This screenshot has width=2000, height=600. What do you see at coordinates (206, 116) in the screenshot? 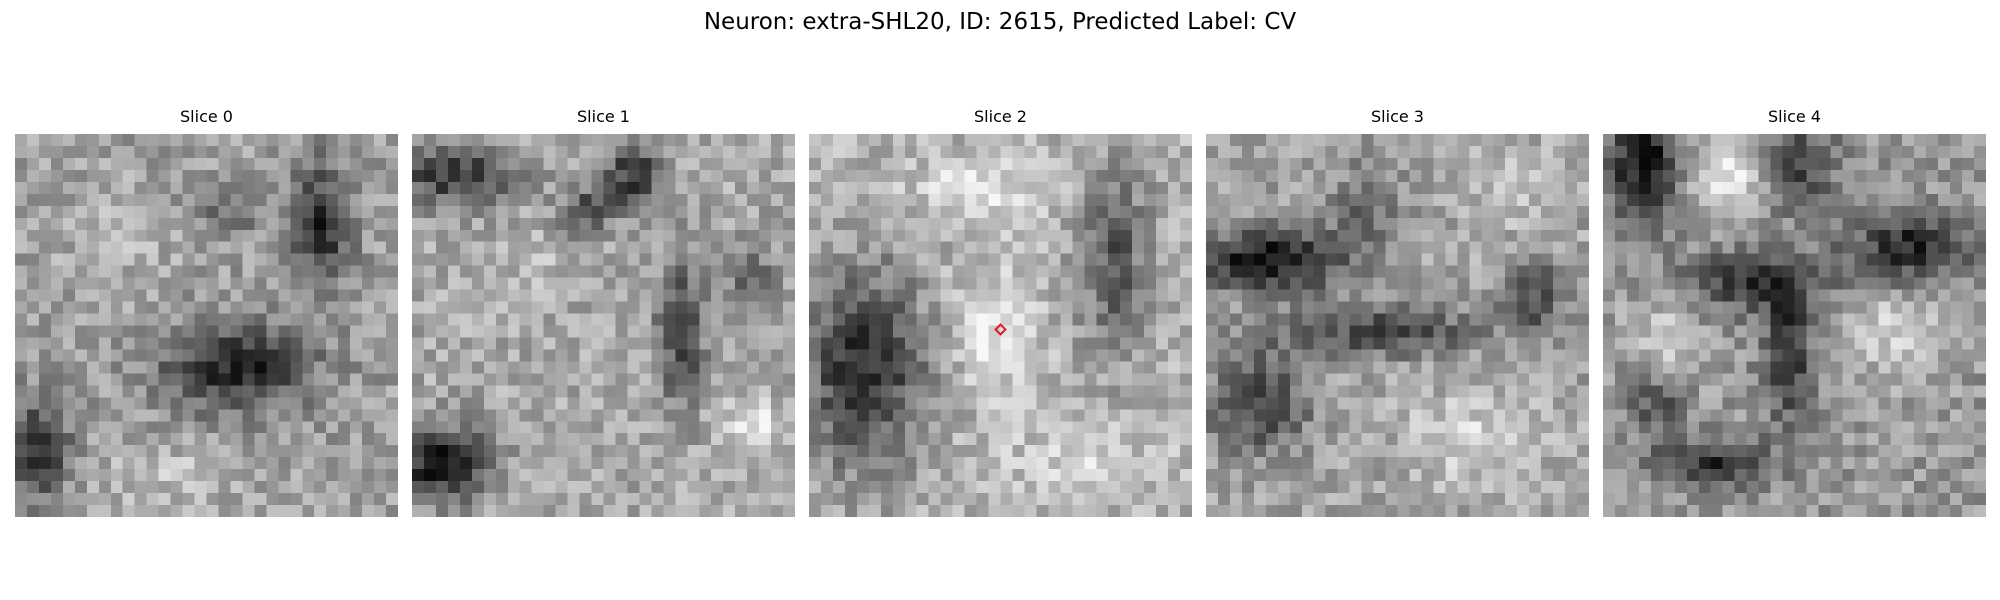
I see `slice-title: Slice 0` at bounding box center [206, 116].